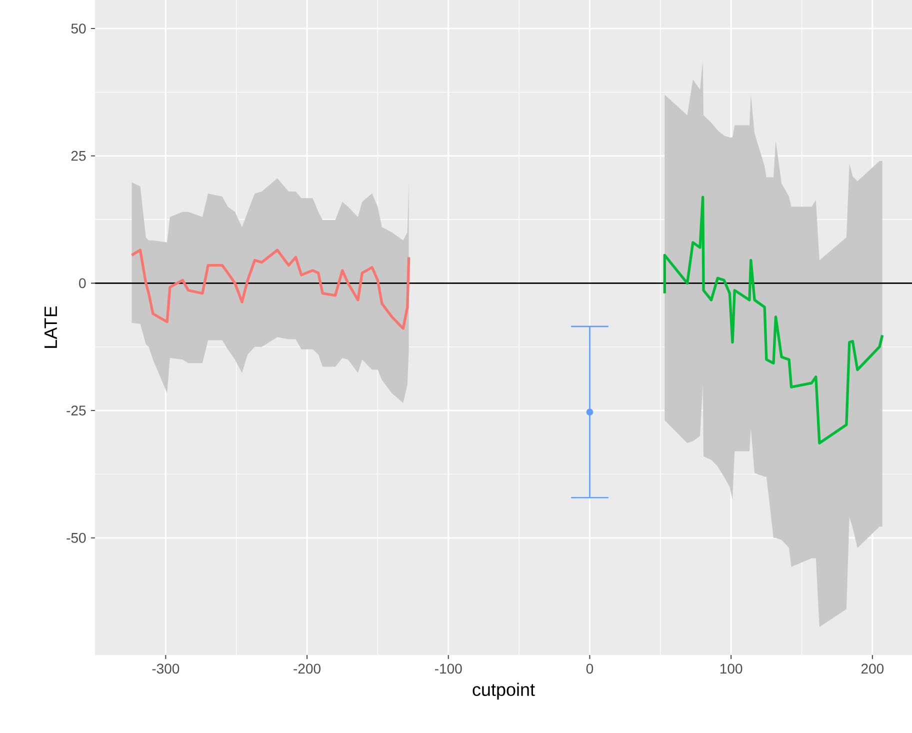 The image size is (912, 733). What do you see at coordinates (82, 283) in the screenshot?
I see `y-tick-label: 0` at bounding box center [82, 283].